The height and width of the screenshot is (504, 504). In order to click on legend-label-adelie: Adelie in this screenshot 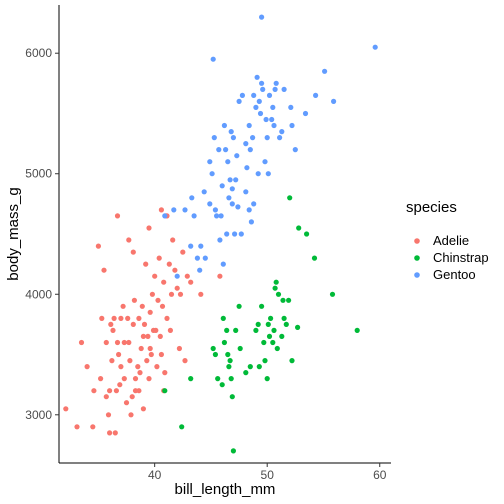, I will do `click(451, 240)`.